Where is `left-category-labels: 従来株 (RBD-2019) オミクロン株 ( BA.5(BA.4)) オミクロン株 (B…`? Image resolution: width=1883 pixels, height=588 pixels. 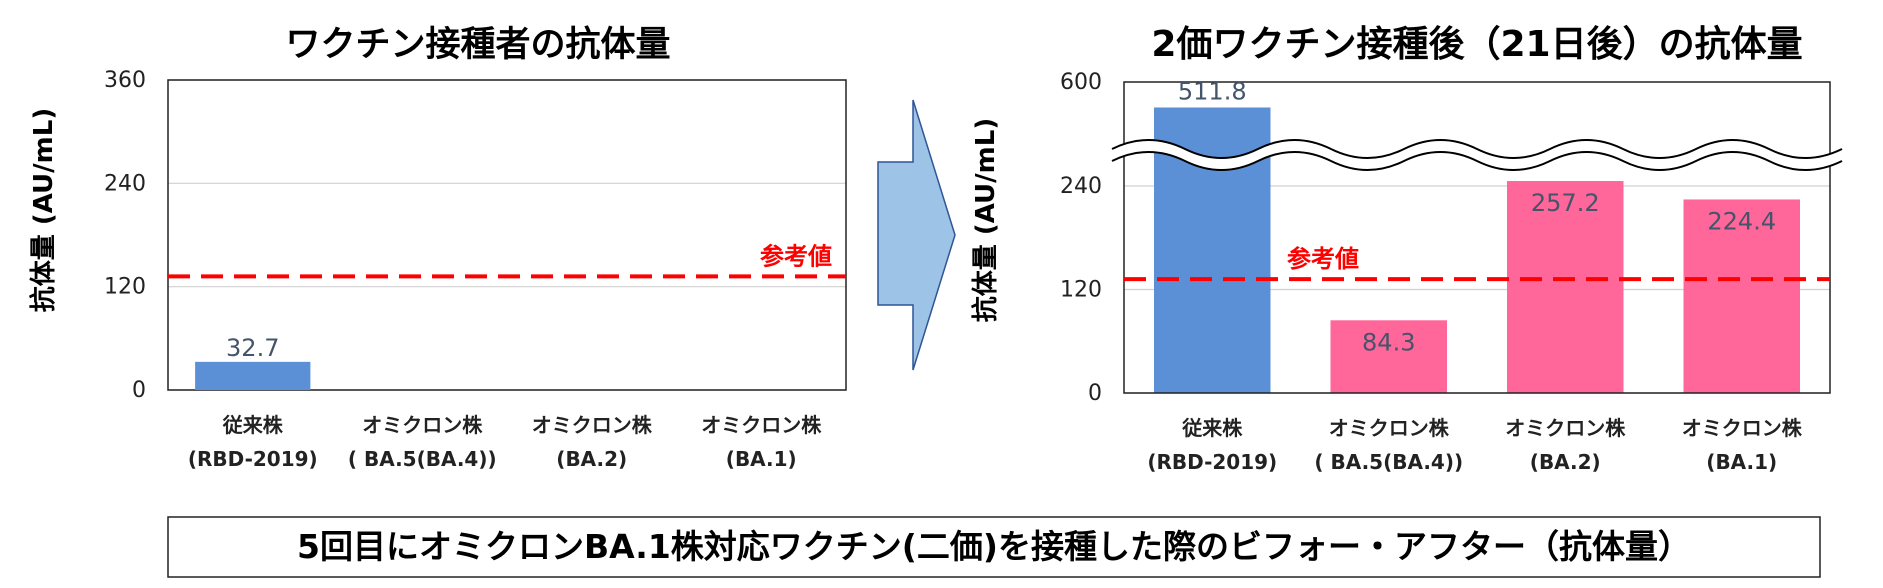
left-category-labels: 従来株 (RBD-2019) オミクロン株 ( BA.5(BA.4)) オミクロン株 (B… is located at coordinates (505, 442).